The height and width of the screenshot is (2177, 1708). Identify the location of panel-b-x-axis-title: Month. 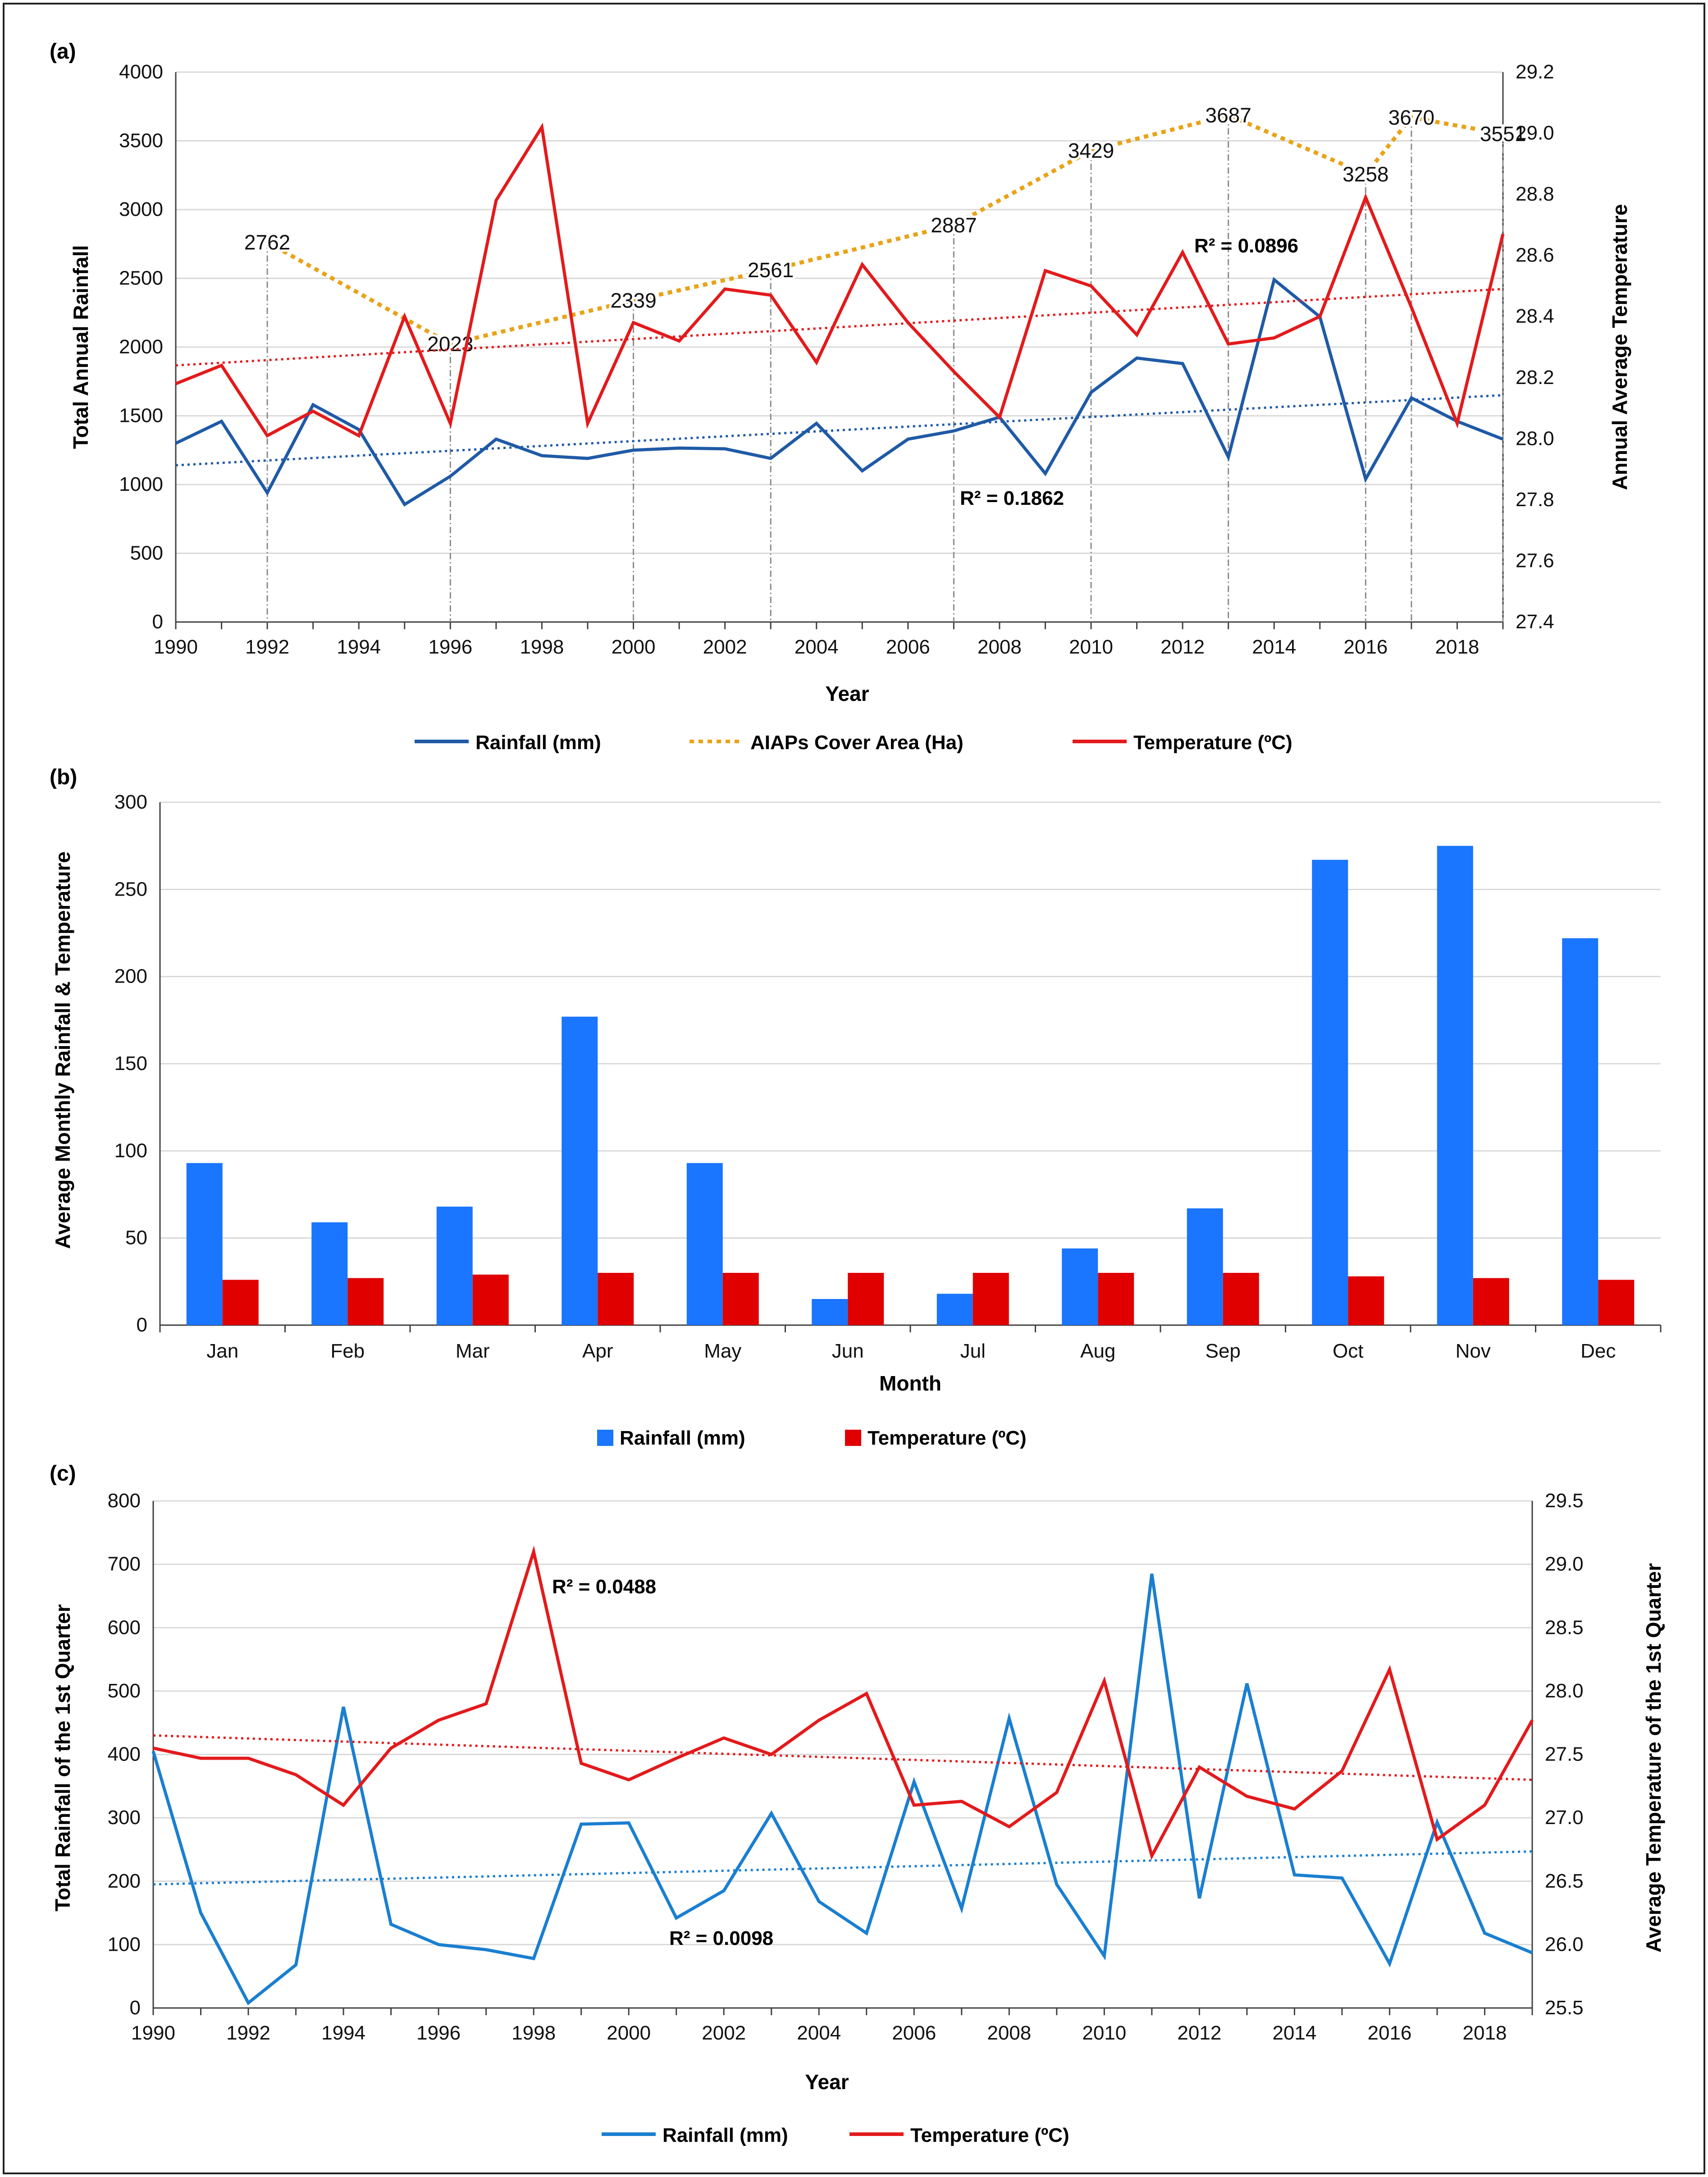
(910, 1383).